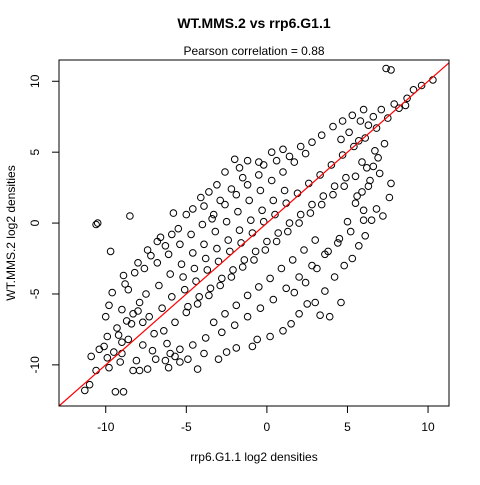 This screenshot has width=480, height=485. I want to click on x-tick-label: 5, so click(347, 427).